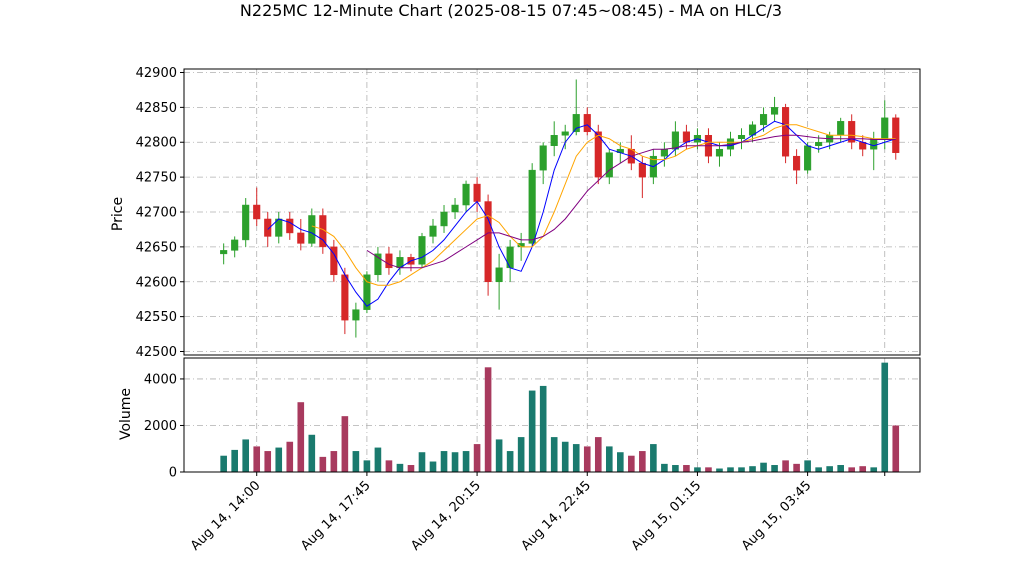  Describe the element at coordinates (118, 214) in the screenshot. I see `price-axis-label: Price` at that location.